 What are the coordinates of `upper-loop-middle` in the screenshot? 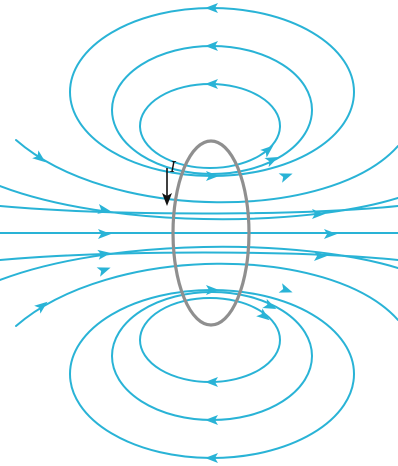 It's located at (212, 110).